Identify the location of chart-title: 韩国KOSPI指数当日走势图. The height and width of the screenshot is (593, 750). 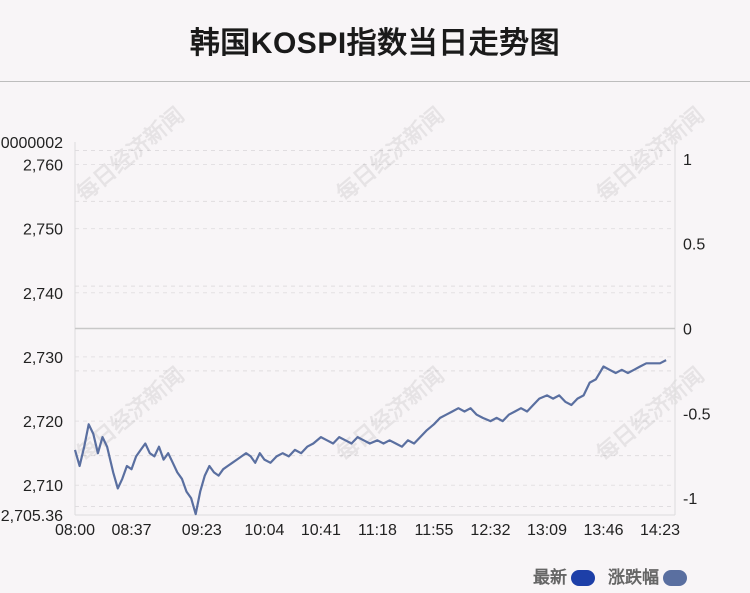
(375, 43).